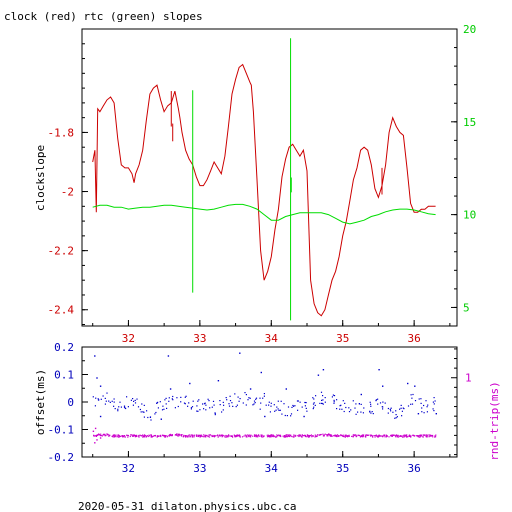  What do you see at coordinates (103, 16) in the screenshot?
I see `figure-title: clock (red) rtc (green) slopes` at bounding box center [103, 16].